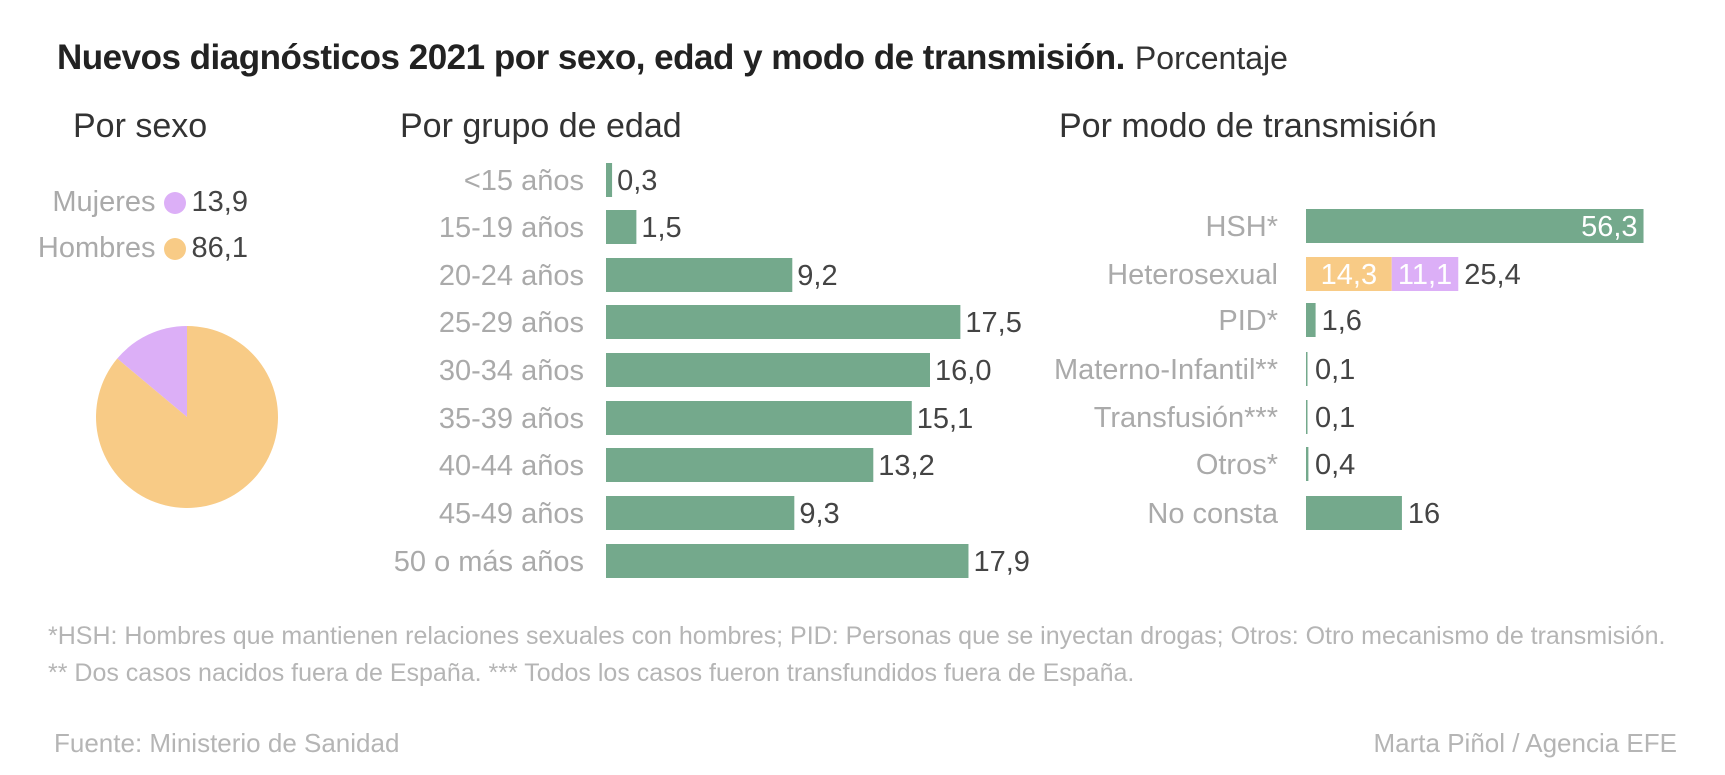  Describe the element at coordinates (819, 514) in the screenshot. I see `age-value-label: 9,3` at that location.